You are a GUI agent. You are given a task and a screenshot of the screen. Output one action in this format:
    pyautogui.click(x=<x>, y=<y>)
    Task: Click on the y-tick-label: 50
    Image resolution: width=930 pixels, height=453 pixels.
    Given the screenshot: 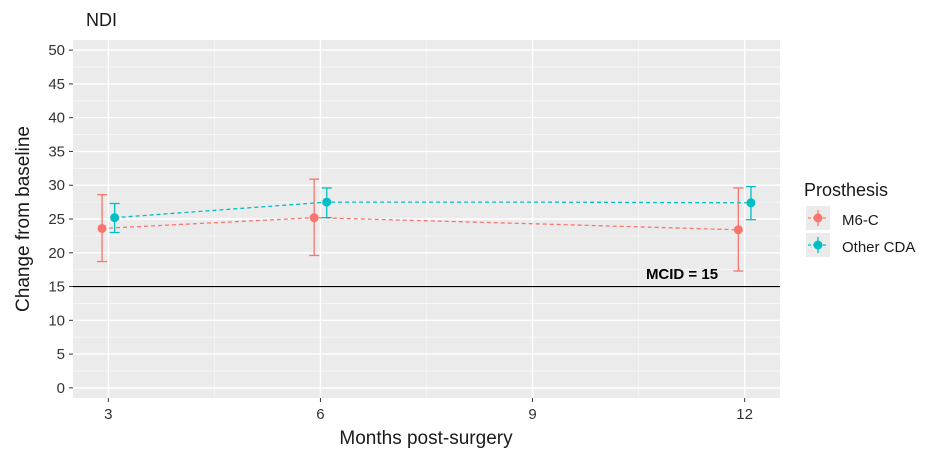 What is the action you would take?
    pyautogui.click(x=56, y=50)
    